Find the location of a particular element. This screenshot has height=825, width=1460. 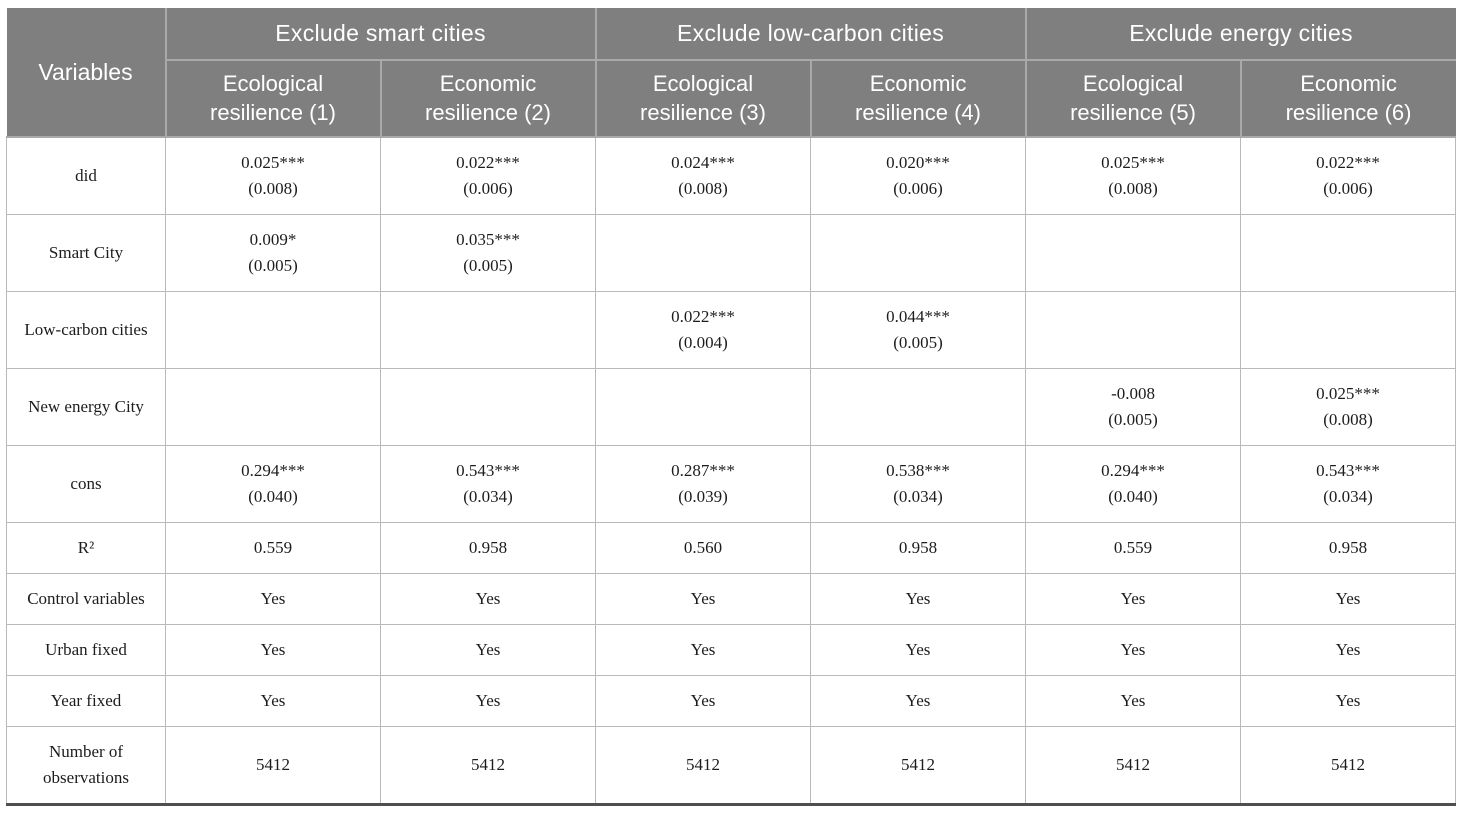

column-header-economic-resilience-2: Economic resilience (2) is located at coordinates (488, 99).